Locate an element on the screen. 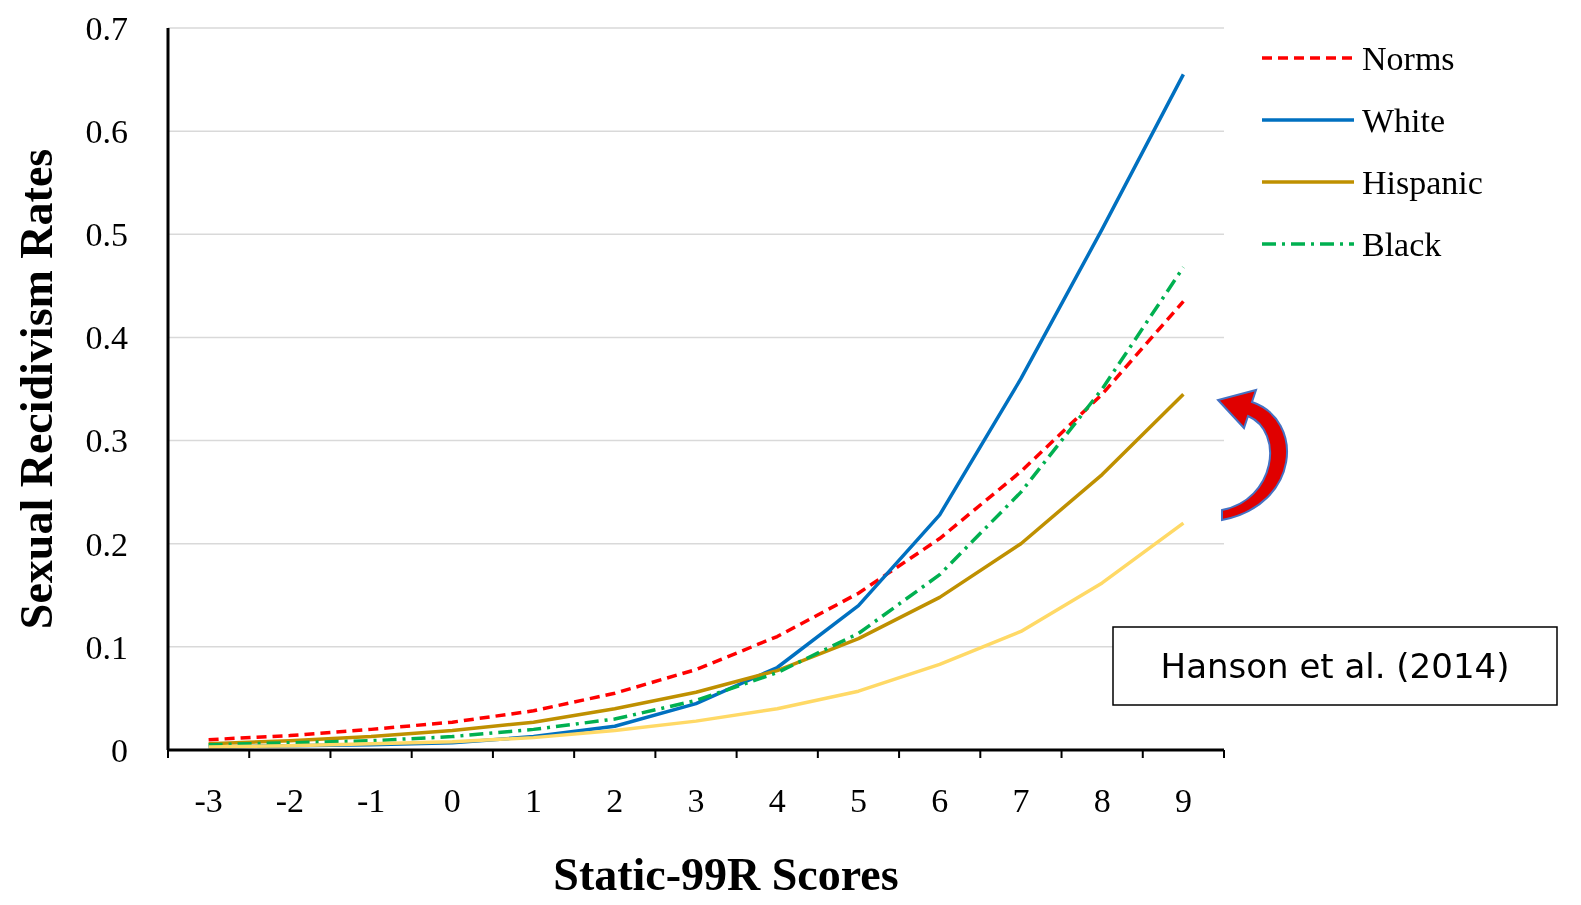 Image resolution: width=1581 pixels, height=905 pixels. x-tick-label: 8 is located at coordinates (1102, 800).